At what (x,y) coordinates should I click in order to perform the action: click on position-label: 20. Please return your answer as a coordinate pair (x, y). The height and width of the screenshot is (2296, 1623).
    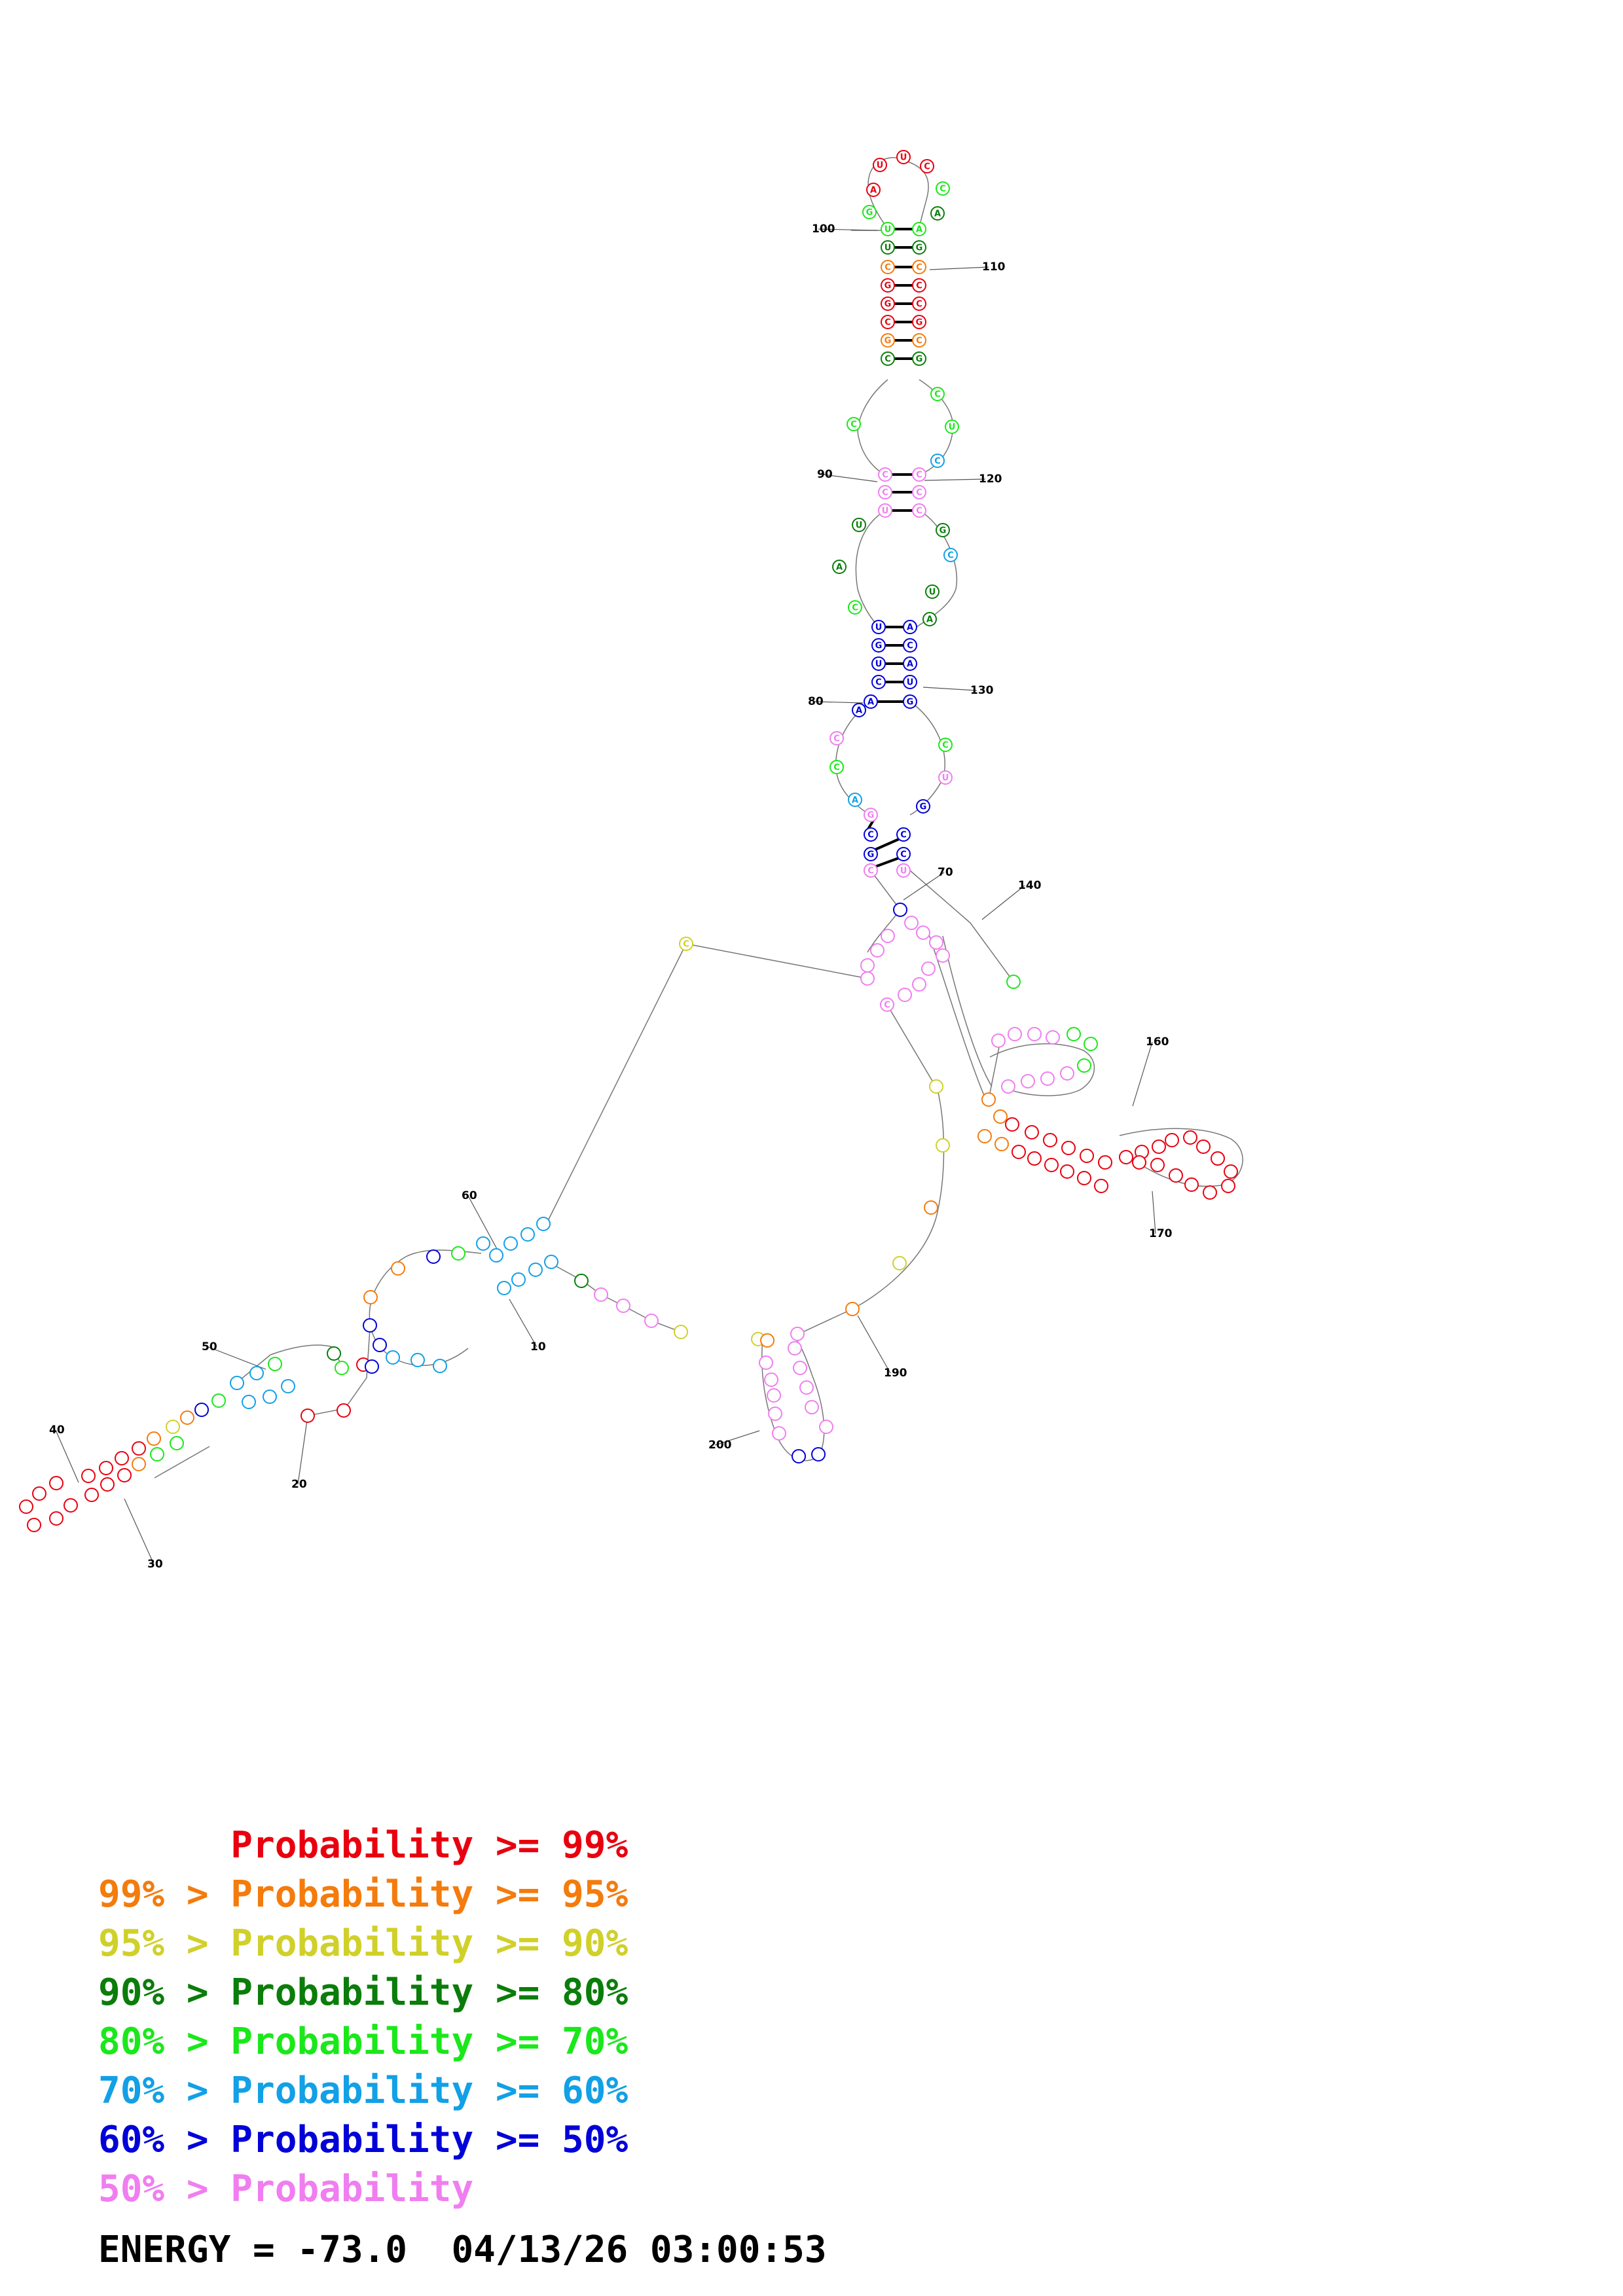
    Looking at the image, I should click on (299, 1484).